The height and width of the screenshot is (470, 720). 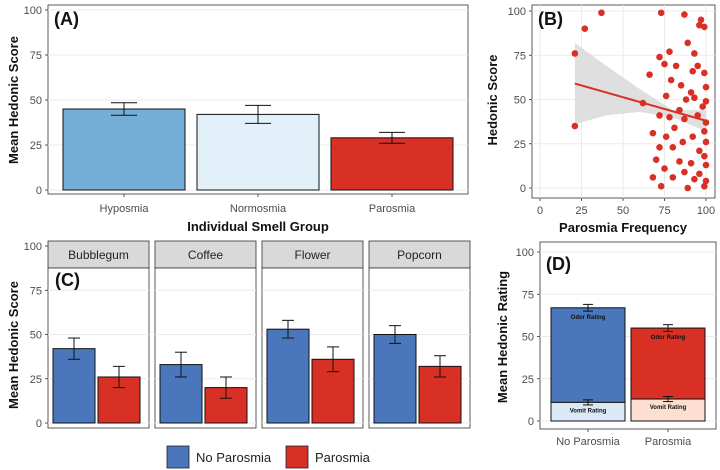 I want to click on facet-bubblegum: Bubblegum, so click(x=98, y=334).